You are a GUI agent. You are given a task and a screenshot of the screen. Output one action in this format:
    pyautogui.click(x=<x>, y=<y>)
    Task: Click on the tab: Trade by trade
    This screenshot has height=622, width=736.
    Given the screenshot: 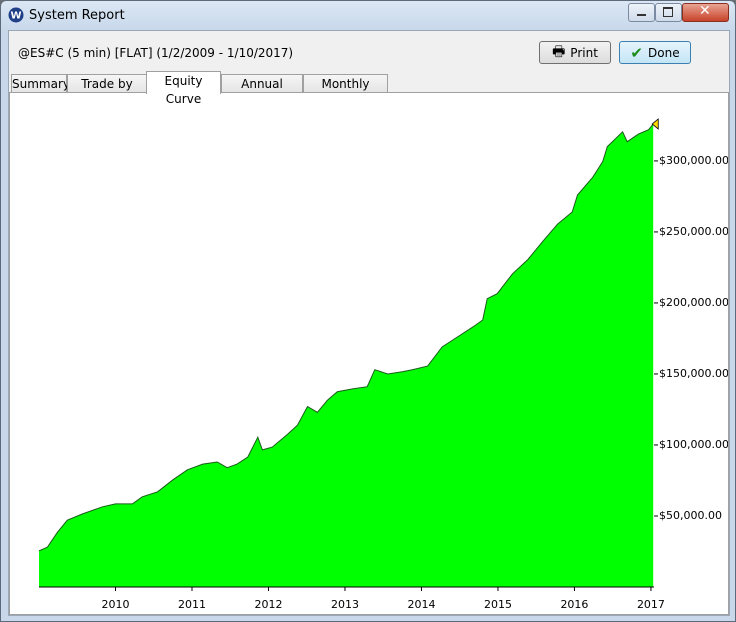 What is the action you would take?
    pyautogui.click(x=107, y=91)
    